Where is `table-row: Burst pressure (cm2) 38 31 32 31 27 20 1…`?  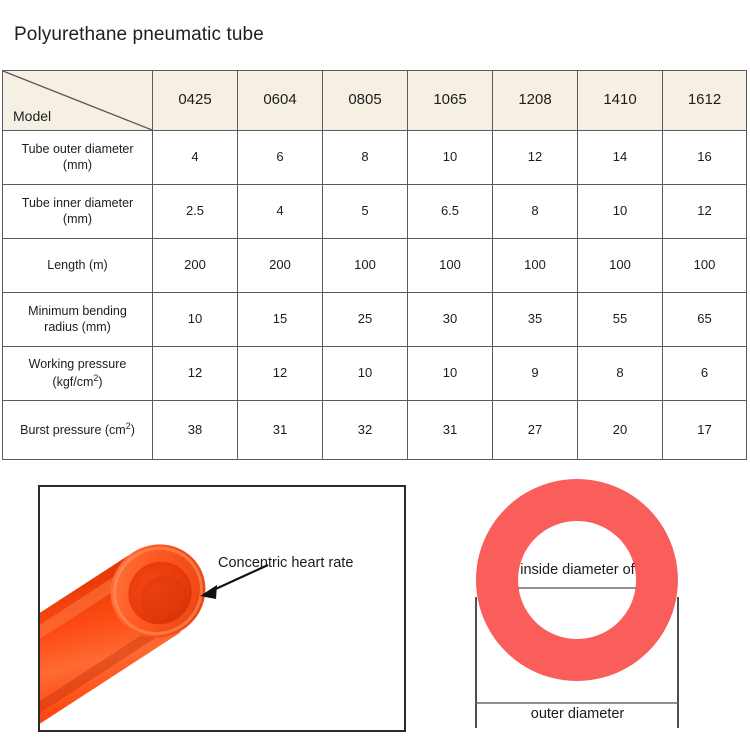 table-row: Burst pressure (cm2) 38 31 32 31 27 20 1… is located at coordinates (374, 430).